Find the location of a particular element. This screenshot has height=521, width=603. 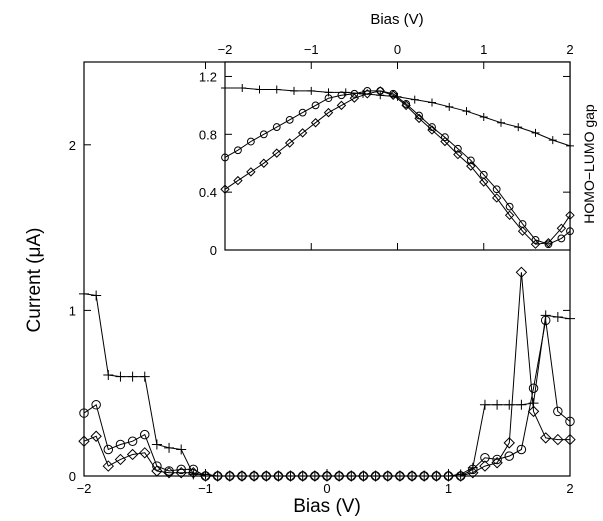

inset-x-tick-label: 0 is located at coordinates (397, 49).